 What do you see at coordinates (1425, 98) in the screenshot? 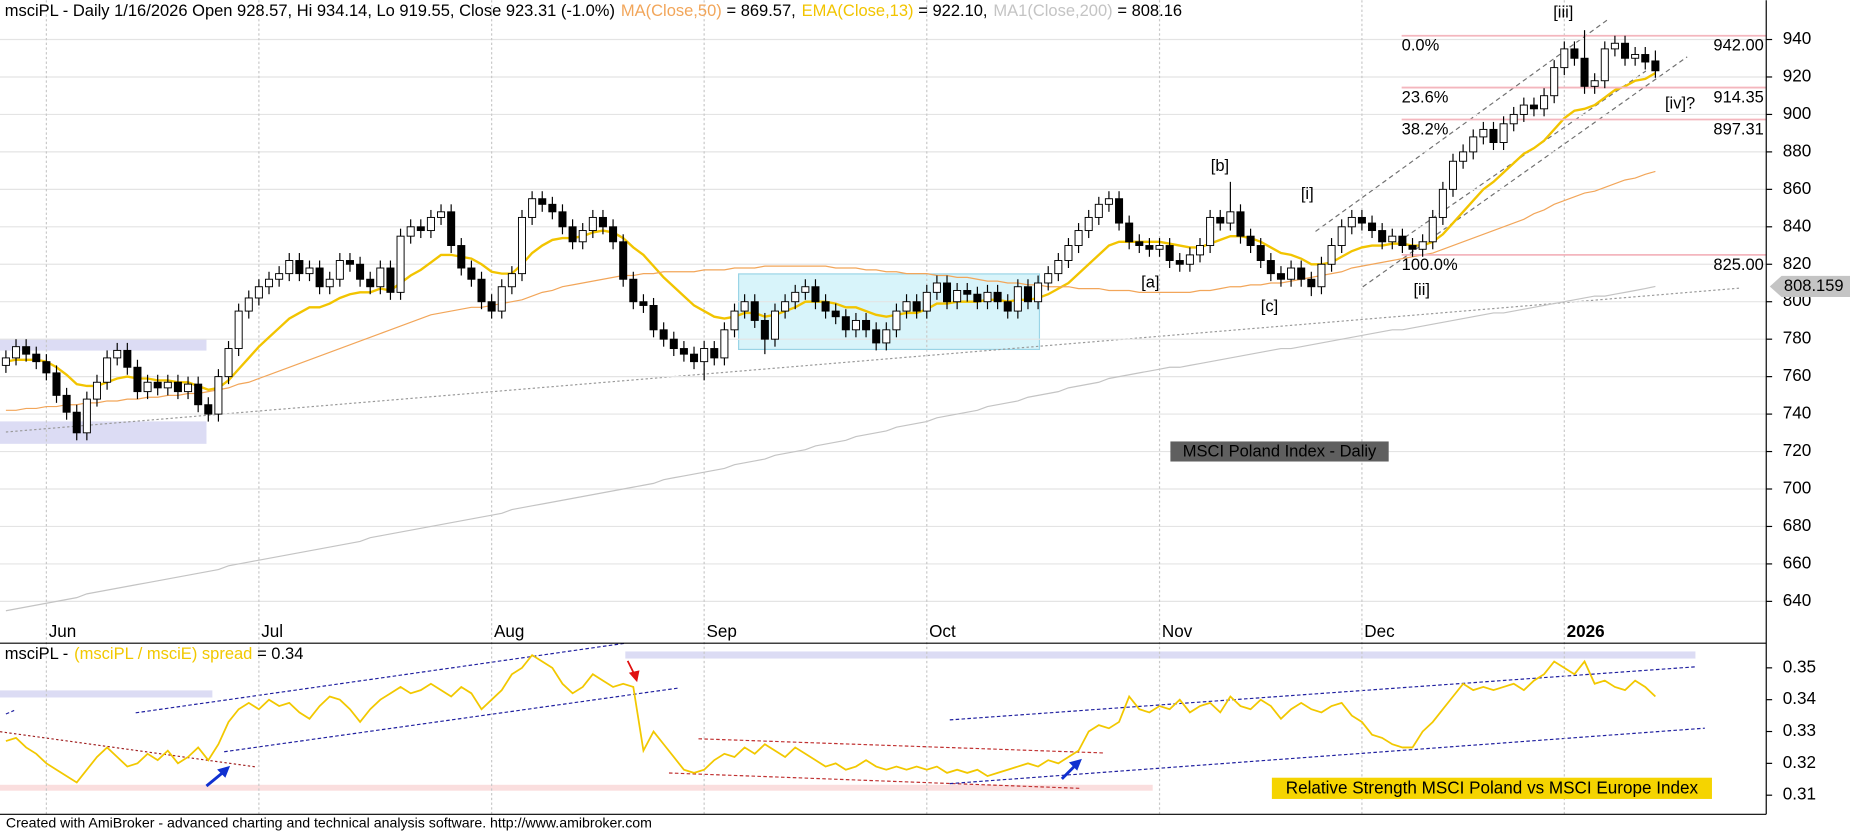
I see `fib-name: 23.6%` at bounding box center [1425, 98].